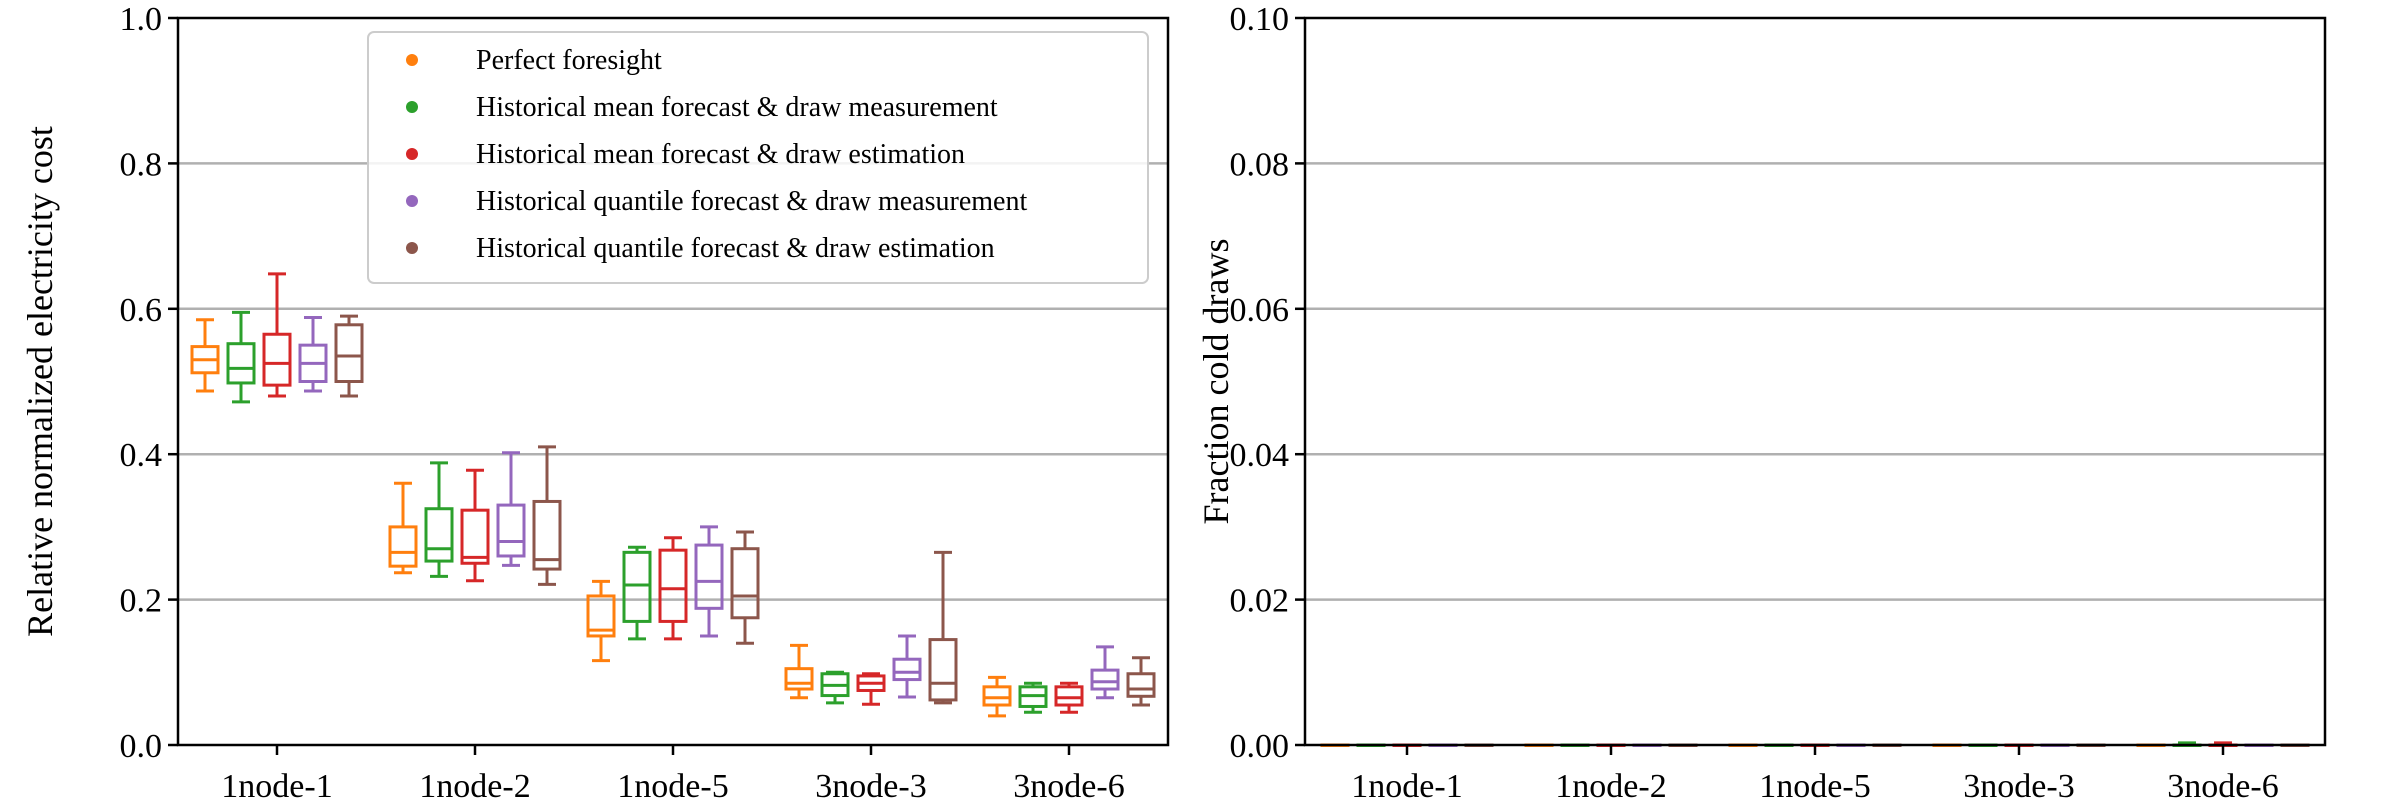 Image resolution: width=2393 pixels, height=809 pixels. I want to click on y-tick-label: 1.0, so click(141, 19).